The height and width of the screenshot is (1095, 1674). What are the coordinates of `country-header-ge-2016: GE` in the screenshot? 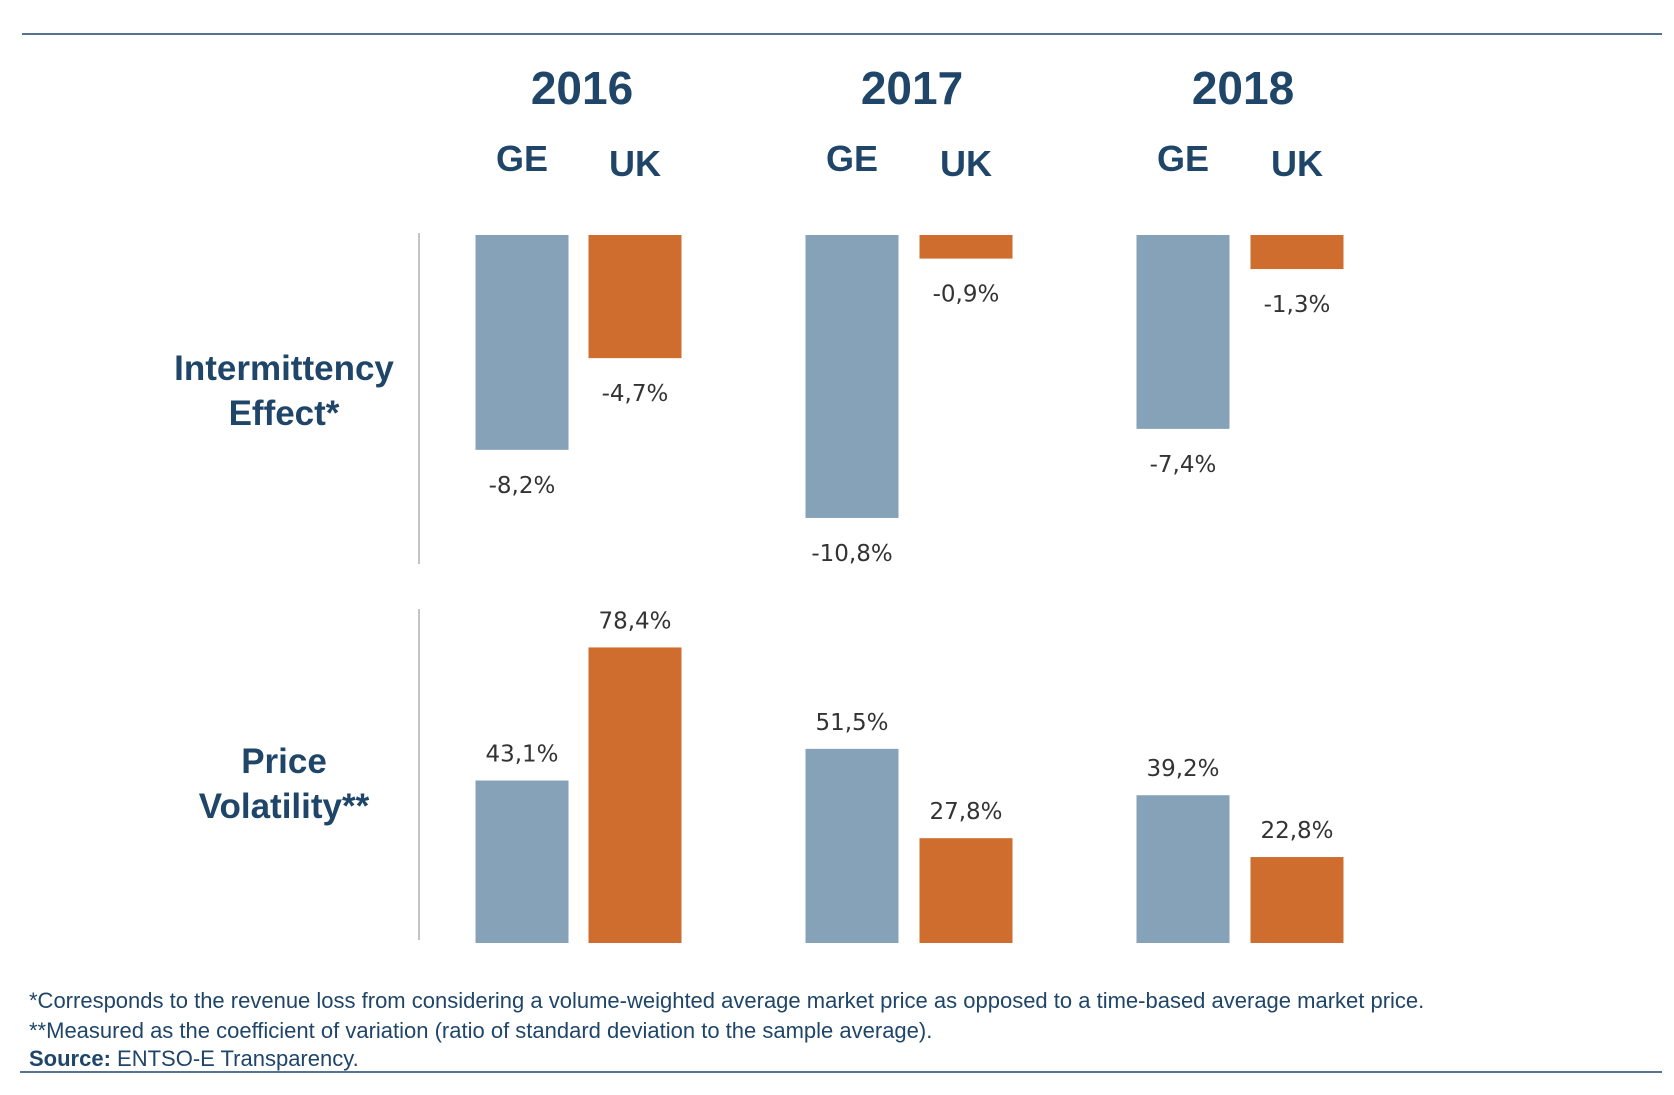 It's located at (522, 158).